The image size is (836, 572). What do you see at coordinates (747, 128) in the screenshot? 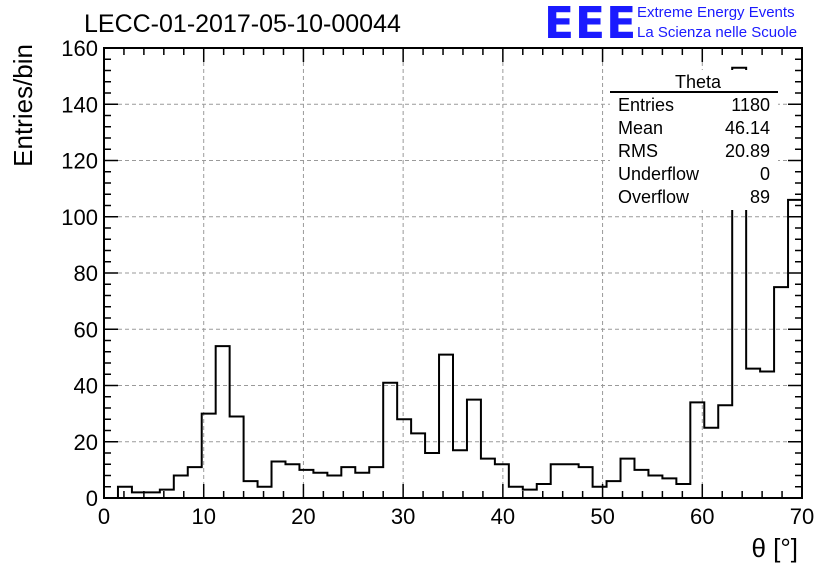
I see `stats-value: 46.14` at bounding box center [747, 128].